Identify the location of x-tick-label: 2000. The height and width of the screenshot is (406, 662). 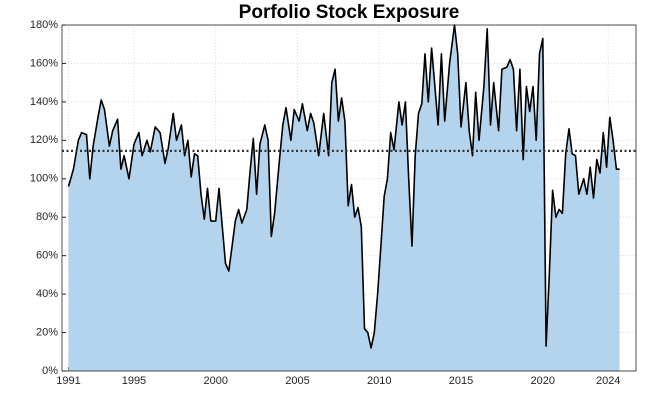
(215, 381).